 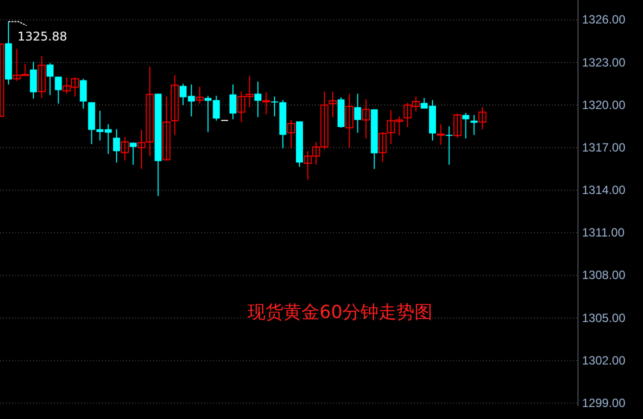 What do you see at coordinates (604, 275) in the screenshot?
I see `y-tick-label: 1308.00` at bounding box center [604, 275].